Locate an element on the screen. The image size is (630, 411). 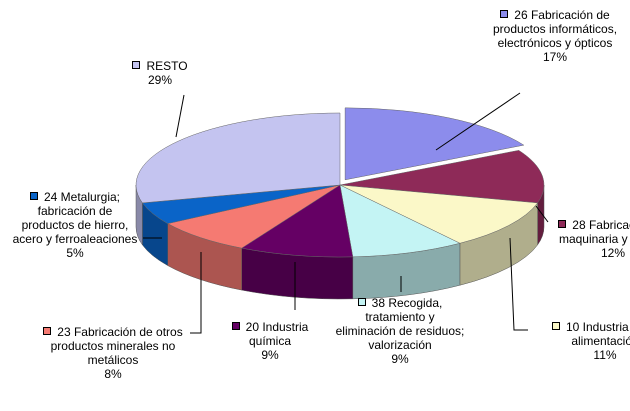
category-label: 20 Industria química is located at coordinates (277, 334).